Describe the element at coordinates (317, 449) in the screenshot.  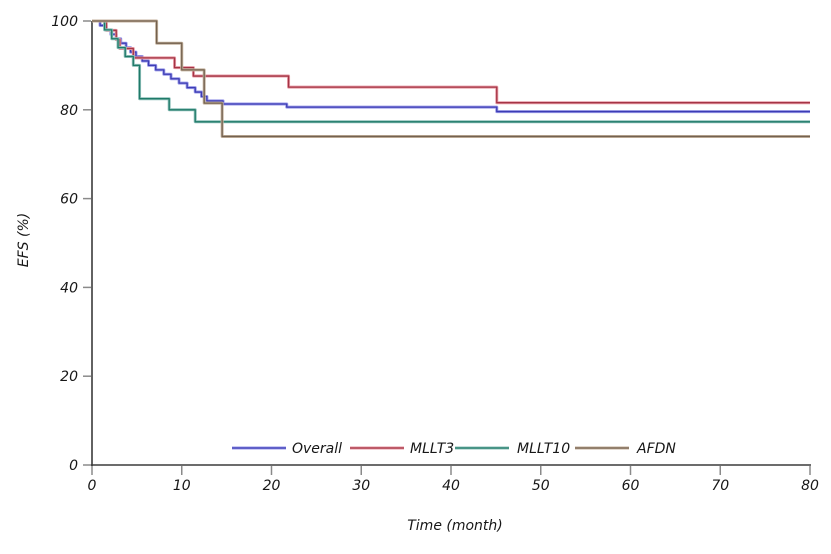
I see `legend-label-overall: Overall` at that location.